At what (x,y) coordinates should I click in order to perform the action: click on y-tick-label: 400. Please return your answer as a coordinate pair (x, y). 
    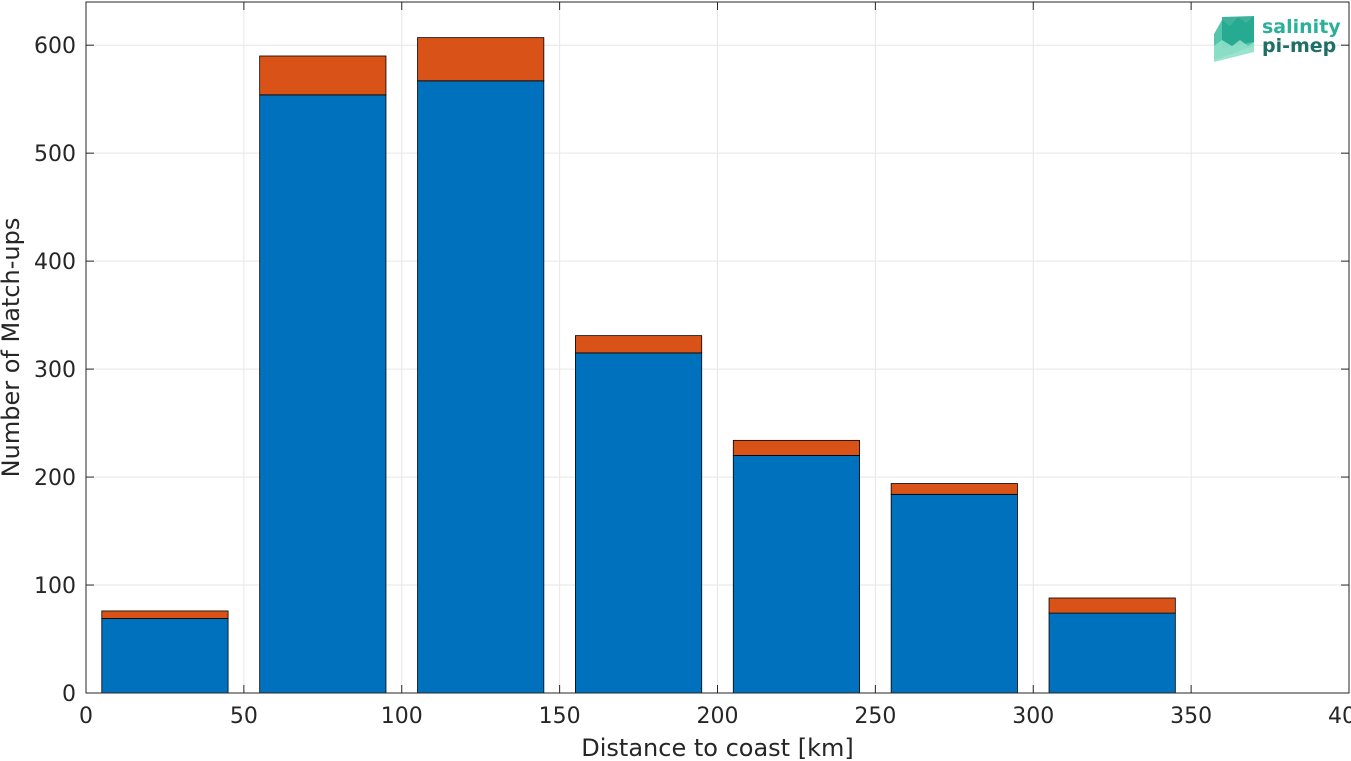
    Looking at the image, I should click on (55, 262).